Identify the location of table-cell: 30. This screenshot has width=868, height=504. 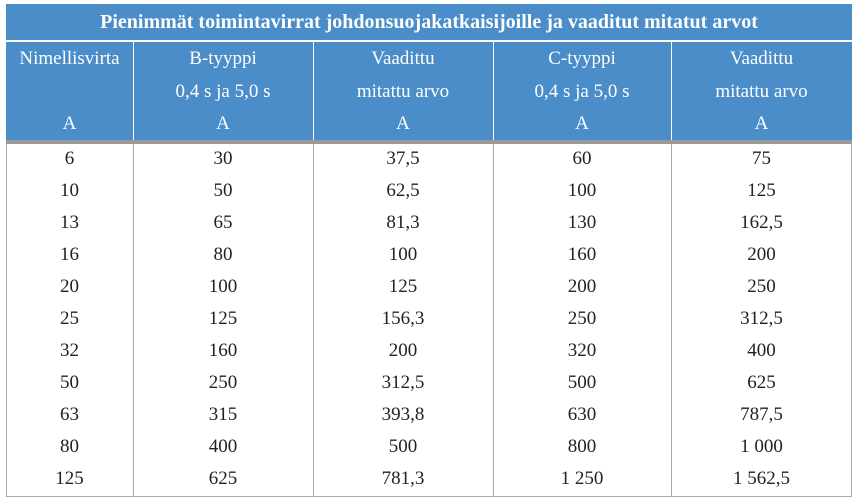
(223, 158).